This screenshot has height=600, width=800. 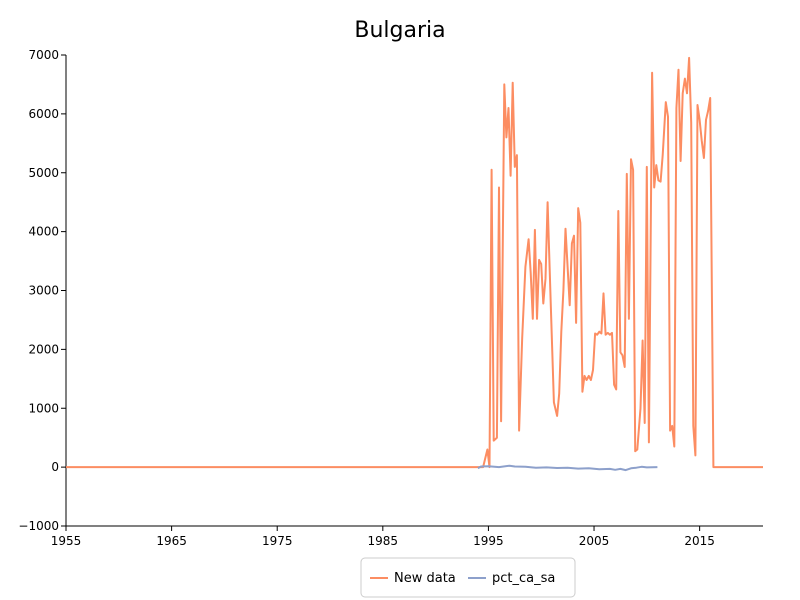 I want to click on y-tick-label: 6000, so click(x=43, y=114).